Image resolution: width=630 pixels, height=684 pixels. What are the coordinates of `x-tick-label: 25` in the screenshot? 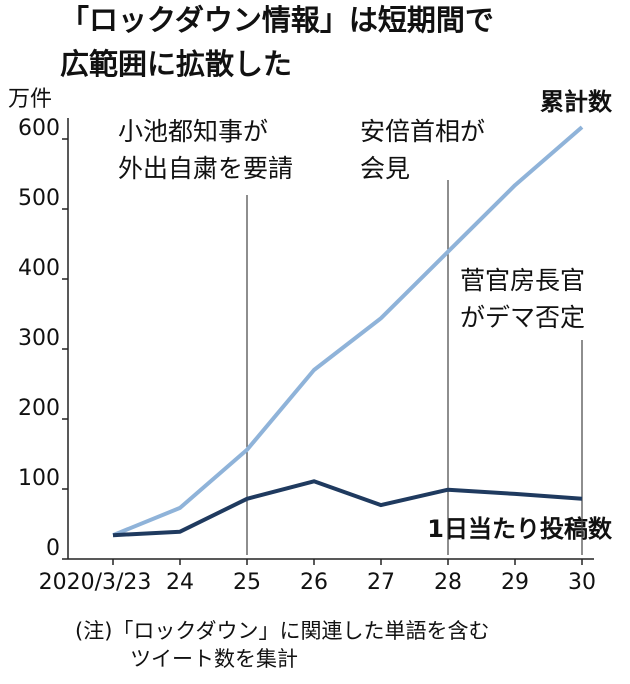 It's located at (247, 582).